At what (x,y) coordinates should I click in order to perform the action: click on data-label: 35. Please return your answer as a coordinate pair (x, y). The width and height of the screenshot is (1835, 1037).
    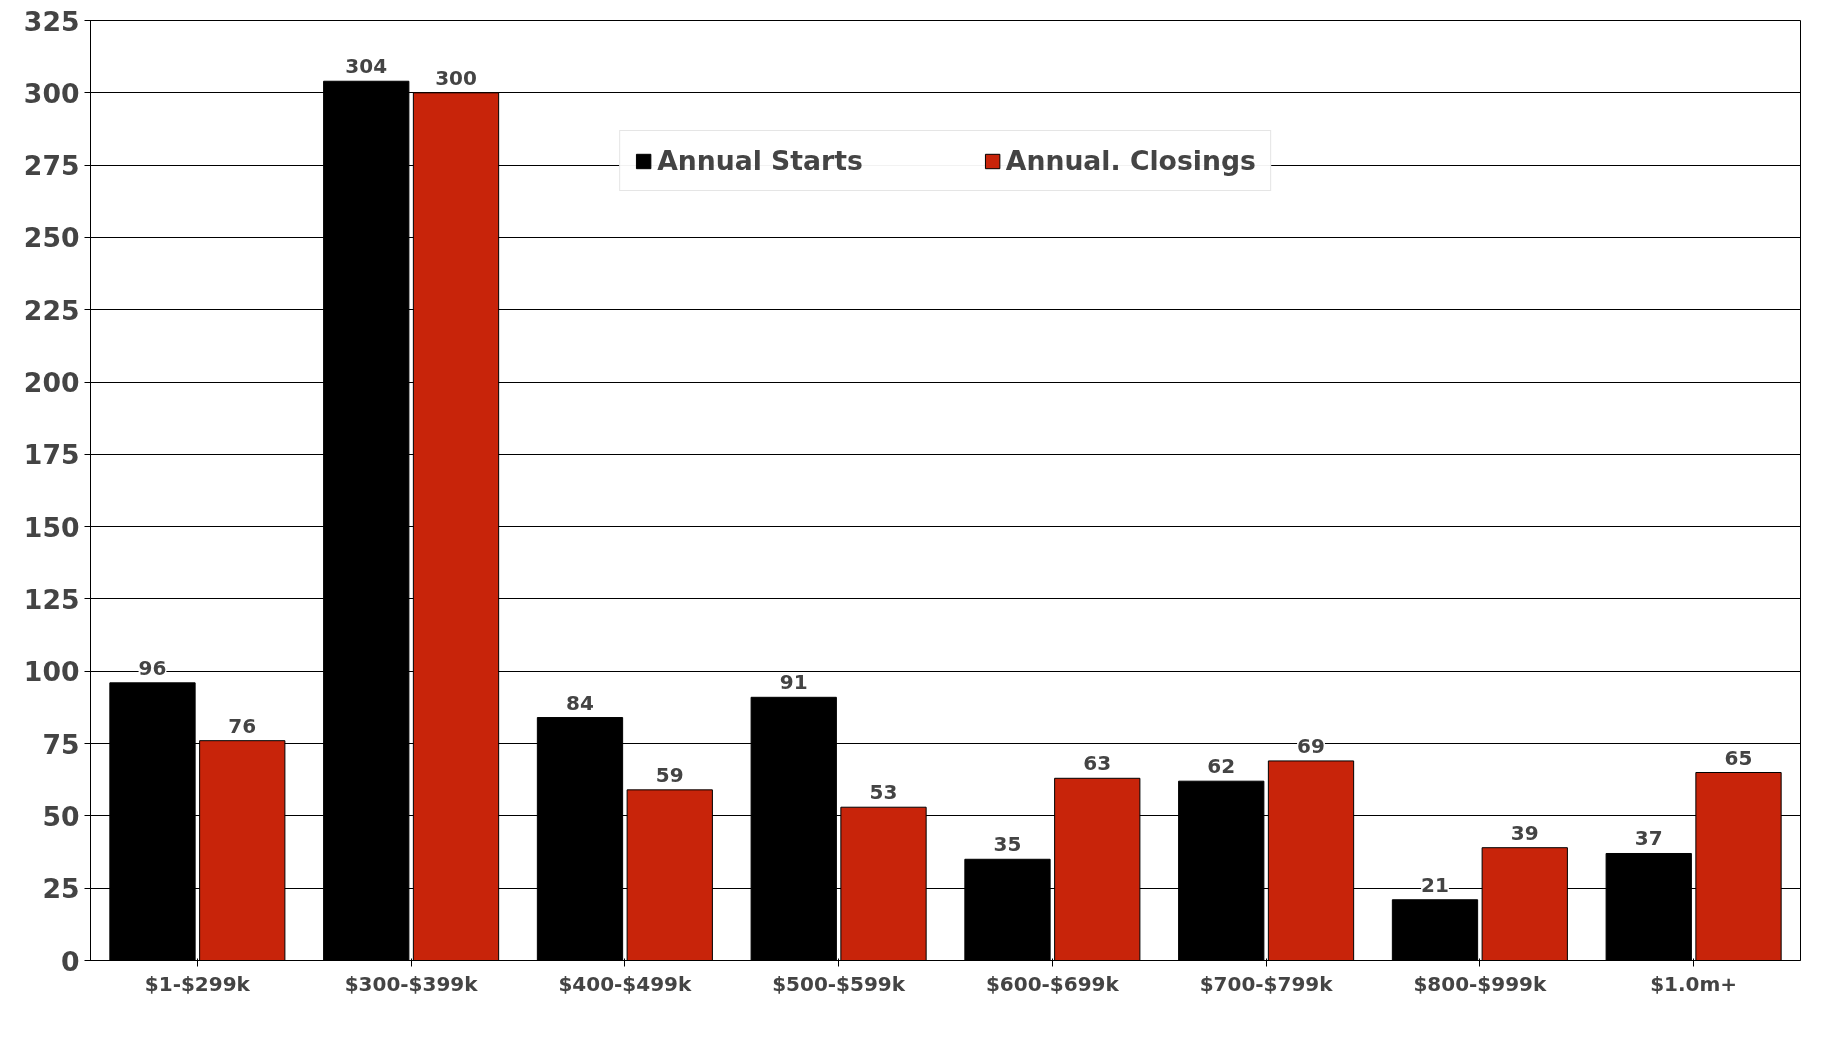
    Looking at the image, I should click on (1007, 844).